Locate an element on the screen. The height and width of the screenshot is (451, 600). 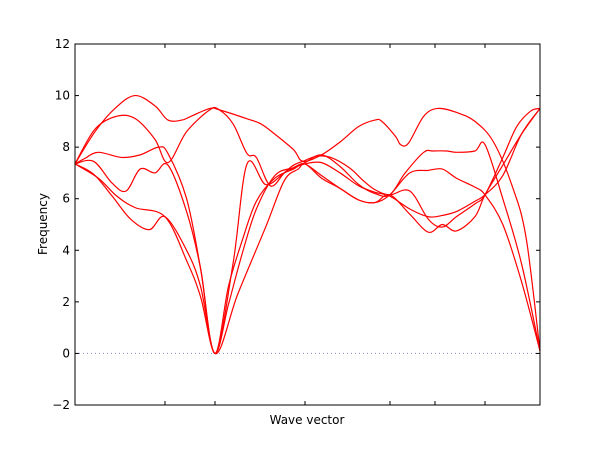
y-tick-label: 8 is located at coordinates (66, 147).